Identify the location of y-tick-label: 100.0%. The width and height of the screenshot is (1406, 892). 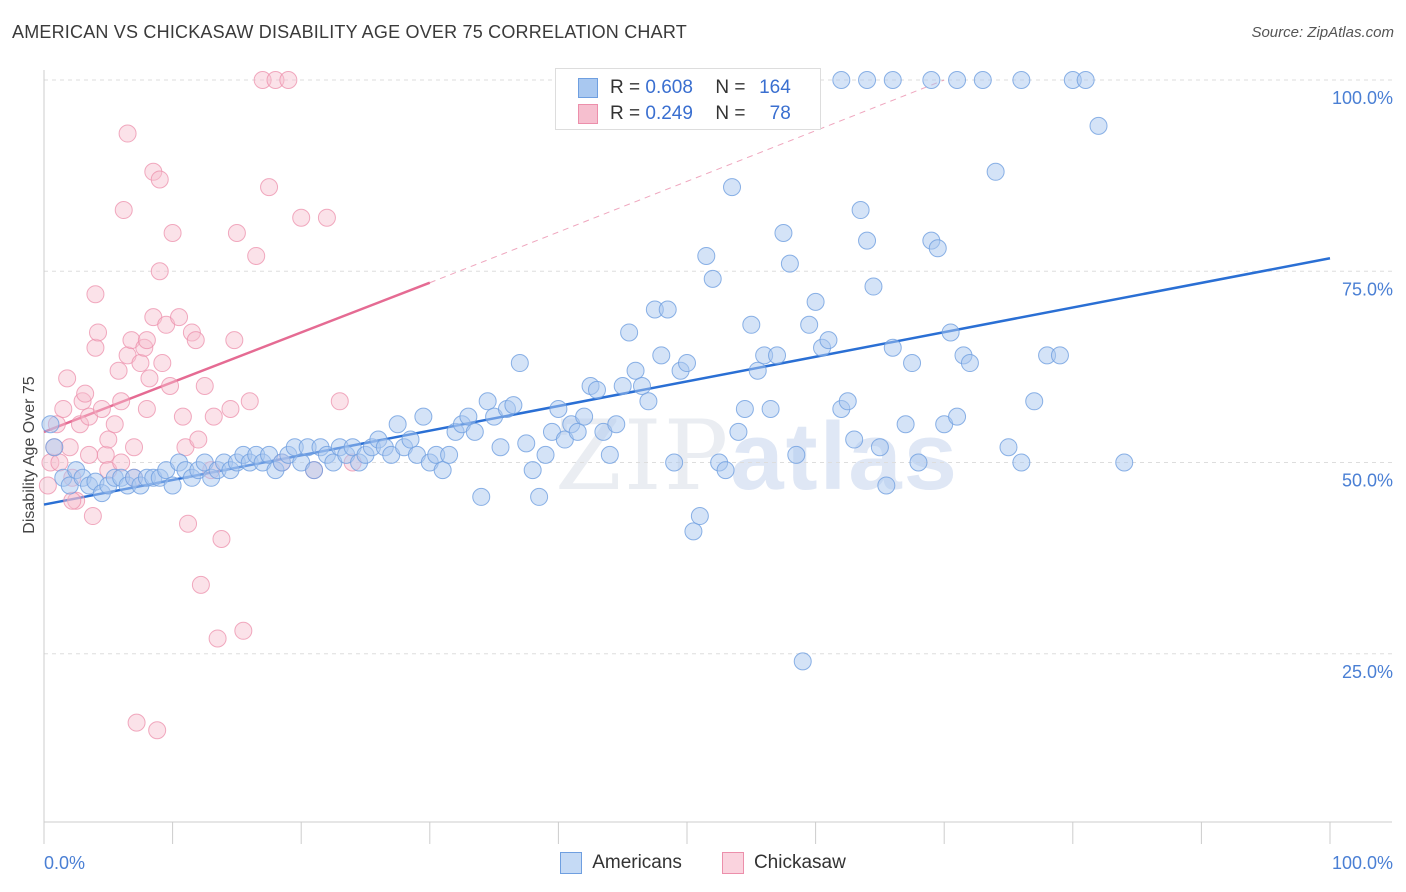
(1362, 98).